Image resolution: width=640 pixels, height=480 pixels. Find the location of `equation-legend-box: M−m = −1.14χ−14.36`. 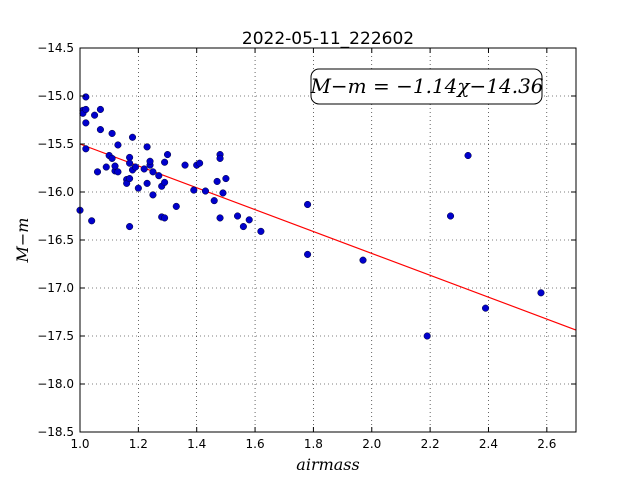

equation-legend-box: M−m = −1.14χ−14.36 is located at coordinates (426, 86).